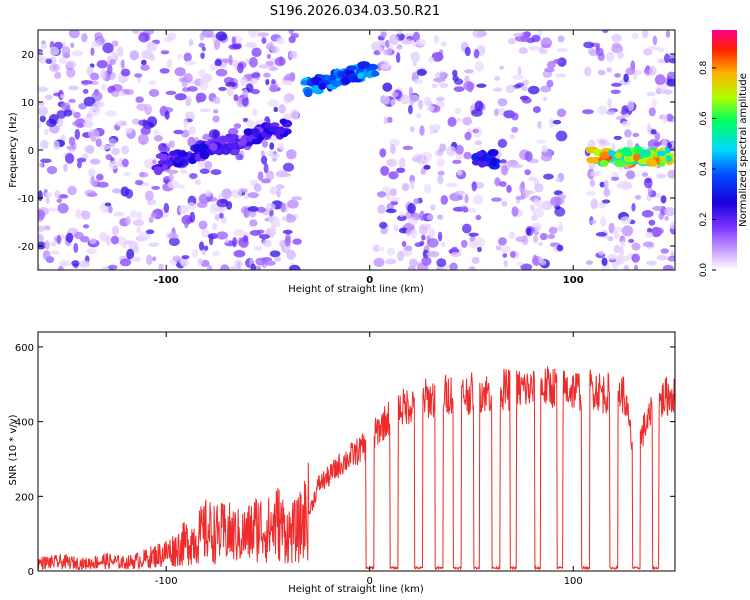 The height and width of the screenshot is (600, 750). I want to click on colorbar-tick-label: 0.2, so click(704, 219).